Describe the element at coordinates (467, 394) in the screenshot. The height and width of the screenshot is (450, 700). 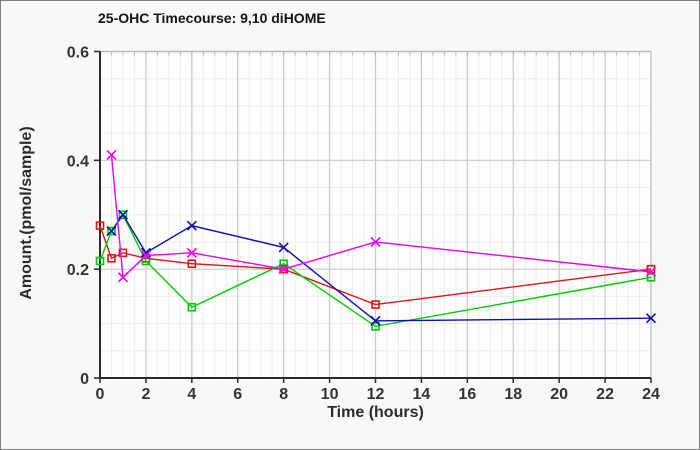
I see `x-tick-label: 16` at that location.